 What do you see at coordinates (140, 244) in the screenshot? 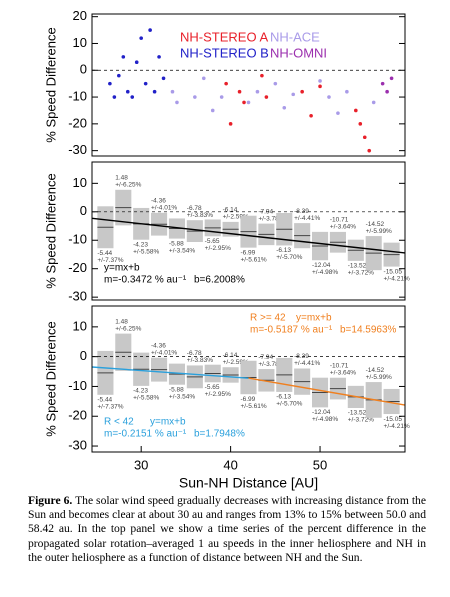
I see `mean-label: -4.23` at bounding box center [140, 244].